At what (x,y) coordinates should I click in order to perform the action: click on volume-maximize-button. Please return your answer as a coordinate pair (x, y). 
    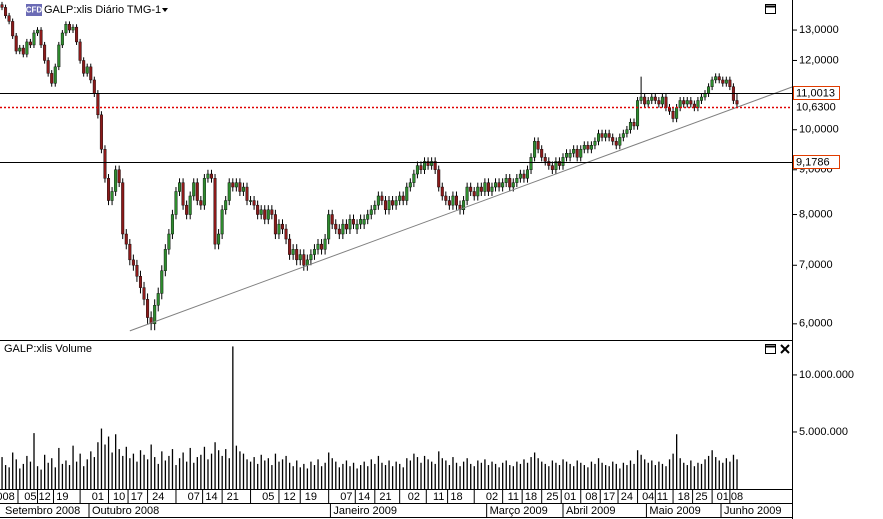
    Looking at the image, I should click on (770, 349).